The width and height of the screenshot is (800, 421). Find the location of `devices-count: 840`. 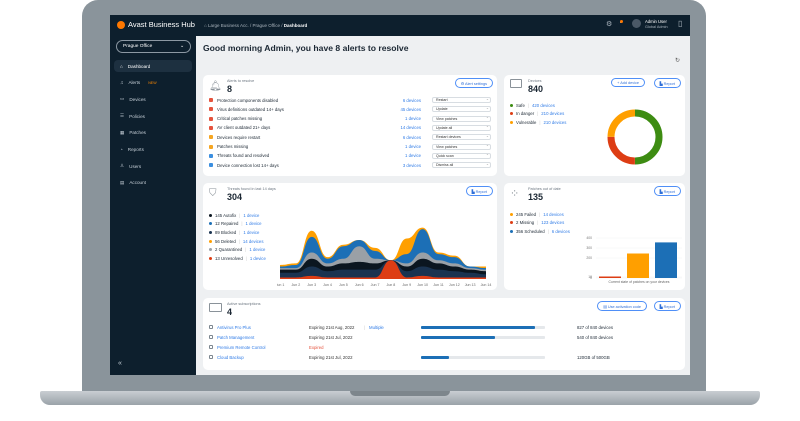

devices-count: 840 is located at coordinates (536, 89).